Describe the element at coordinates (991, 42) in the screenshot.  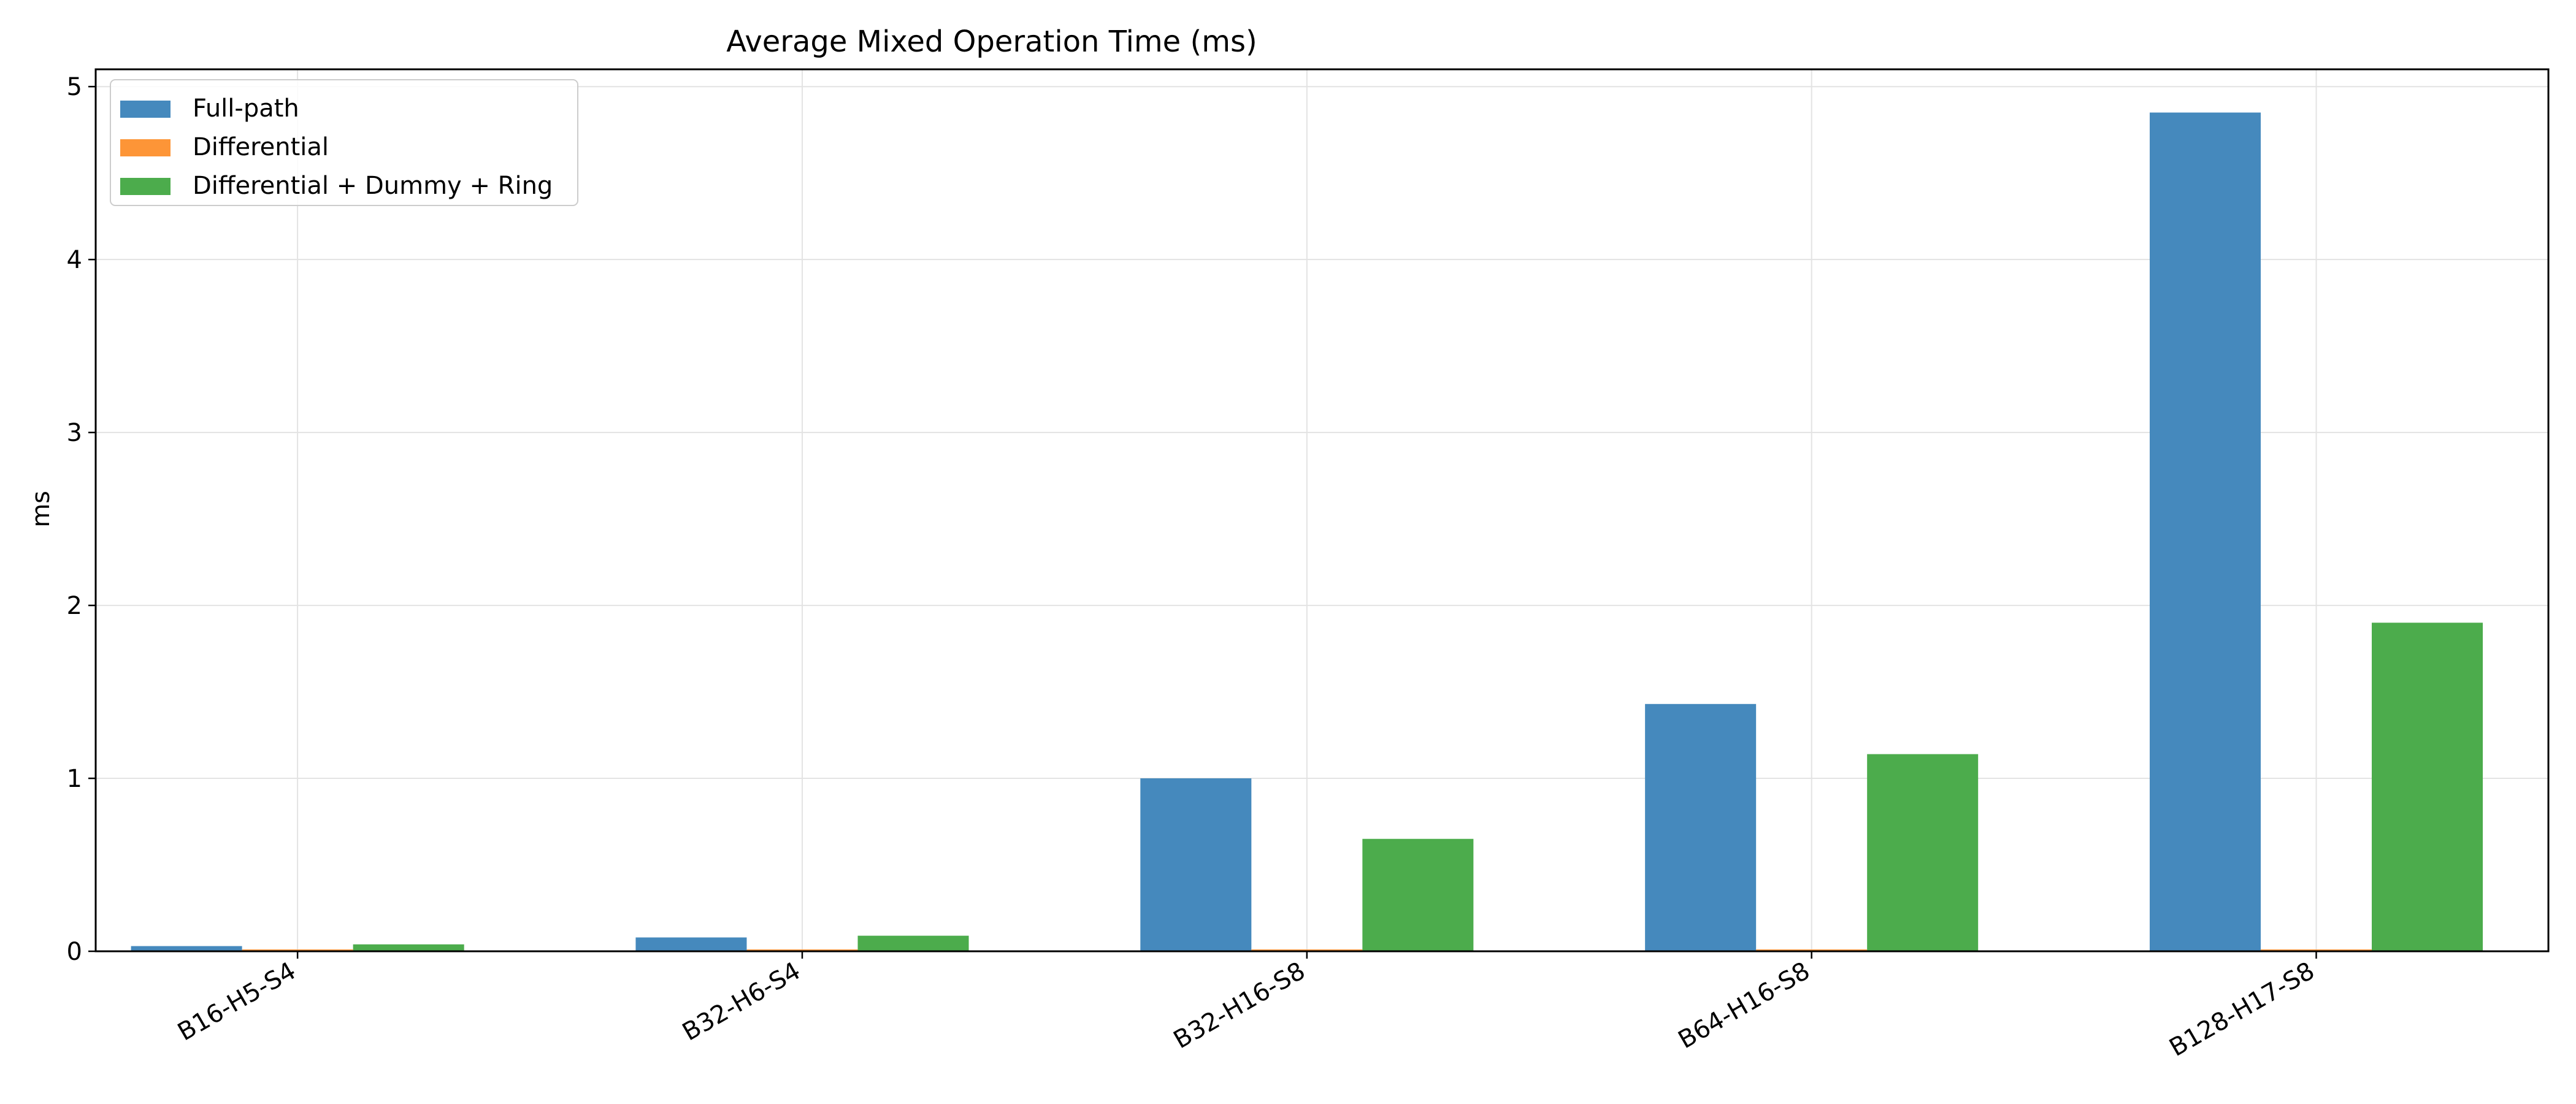
I see `chart-title: Average Mixed Operation Time (ms)` at that location.